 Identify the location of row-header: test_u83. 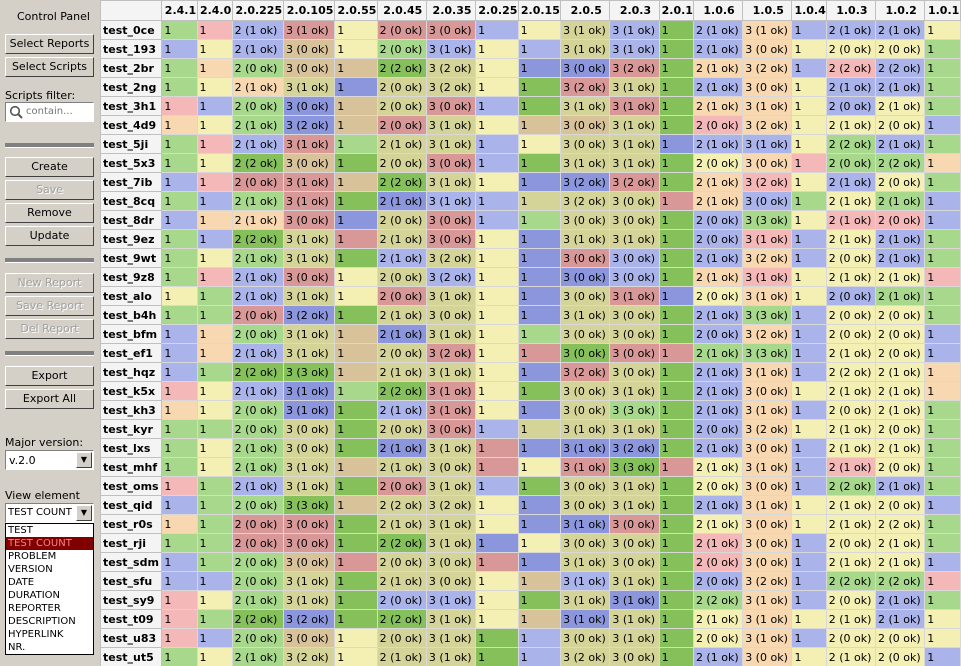
(131, 638).